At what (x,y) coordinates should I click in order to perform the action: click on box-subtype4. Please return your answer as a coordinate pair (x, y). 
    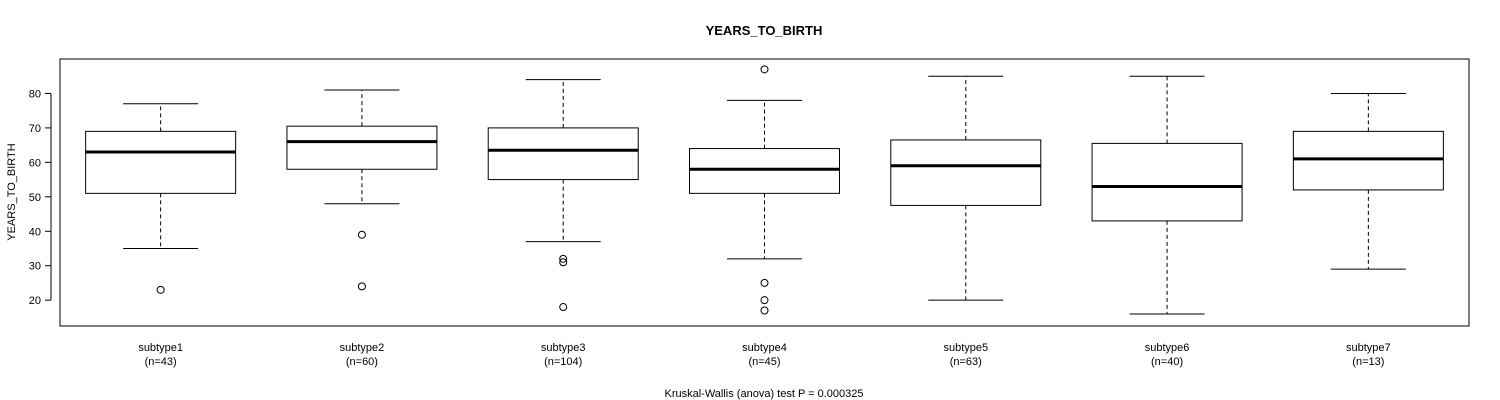
    Looking at the image, I should click on (764, 190).